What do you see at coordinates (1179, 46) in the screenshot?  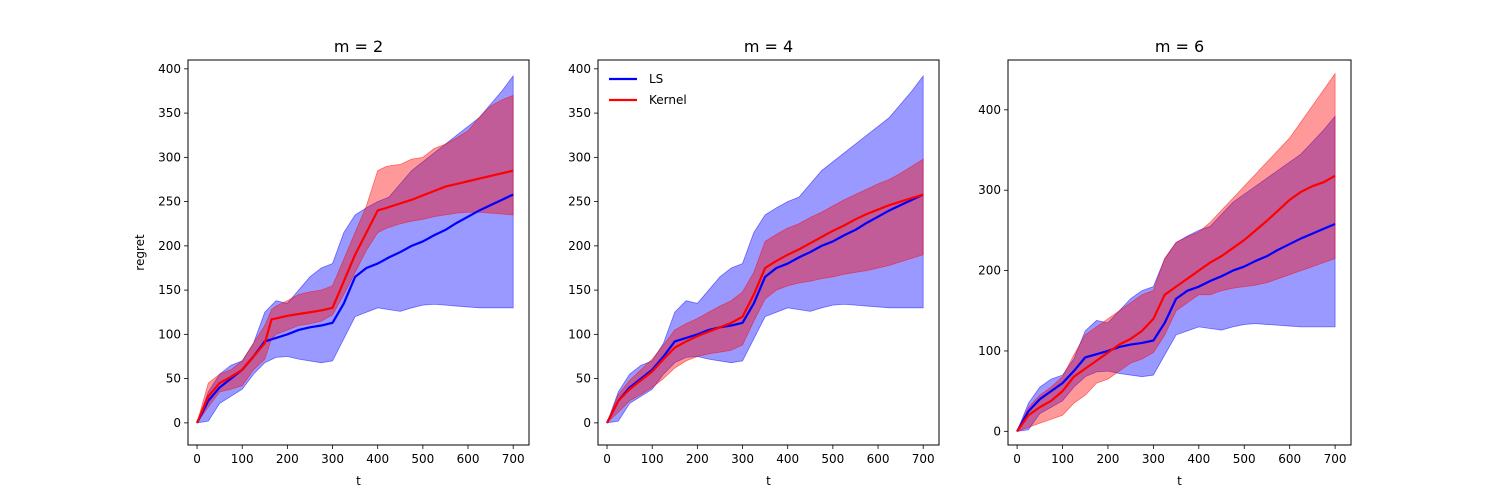 I see `chart-title: m = 6` at bounding box center [1179, 46].